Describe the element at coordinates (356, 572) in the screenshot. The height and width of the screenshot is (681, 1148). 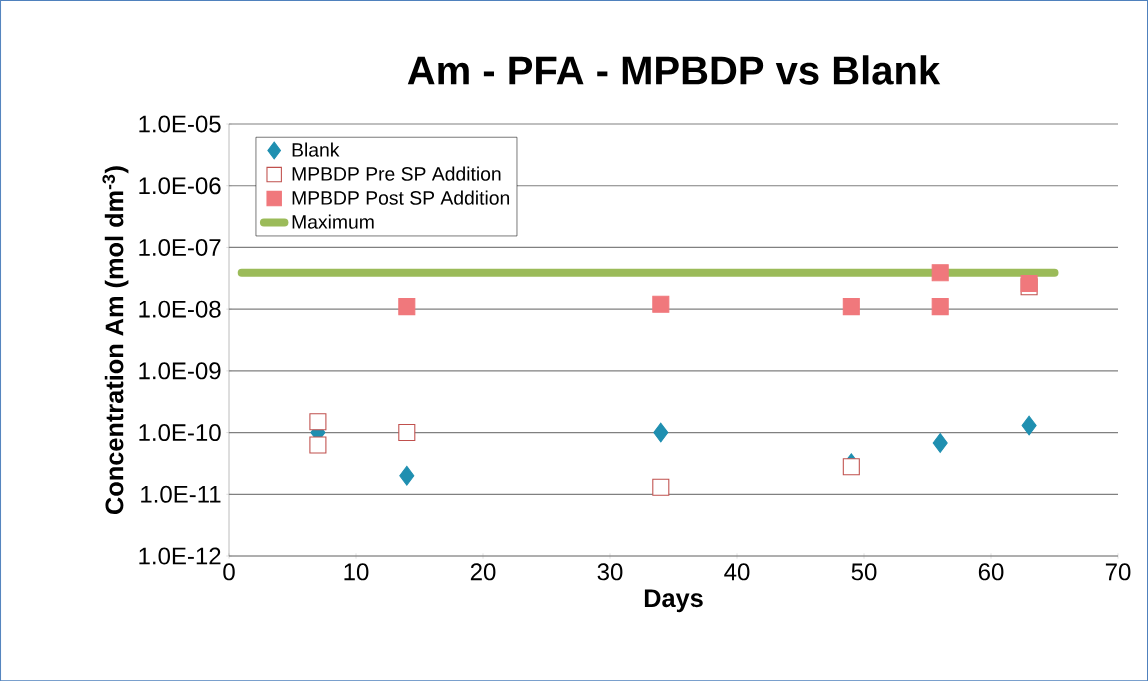
I see `x-tick-label: 10` at that location.